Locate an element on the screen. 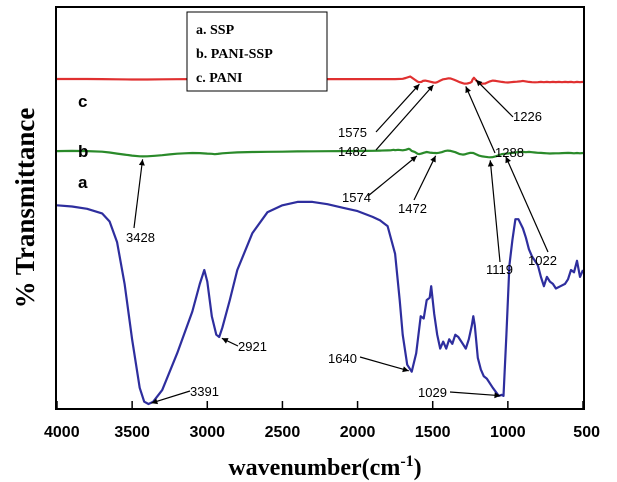 This screenshot has height=482, width=617. legend-entry-a: a. SSP is located at coordinates (215, 30).